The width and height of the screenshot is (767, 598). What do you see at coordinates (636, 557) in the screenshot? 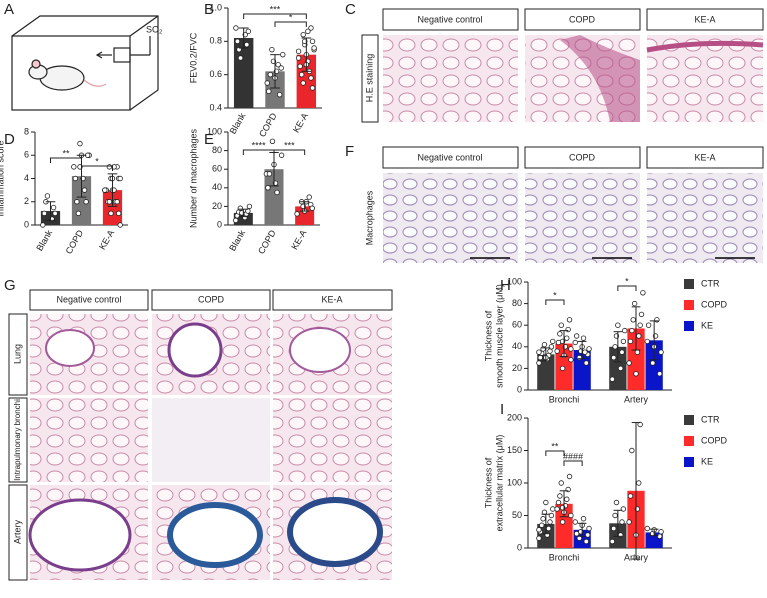
I see `x-tick-label: Artery` at bounding box center [636, 557].